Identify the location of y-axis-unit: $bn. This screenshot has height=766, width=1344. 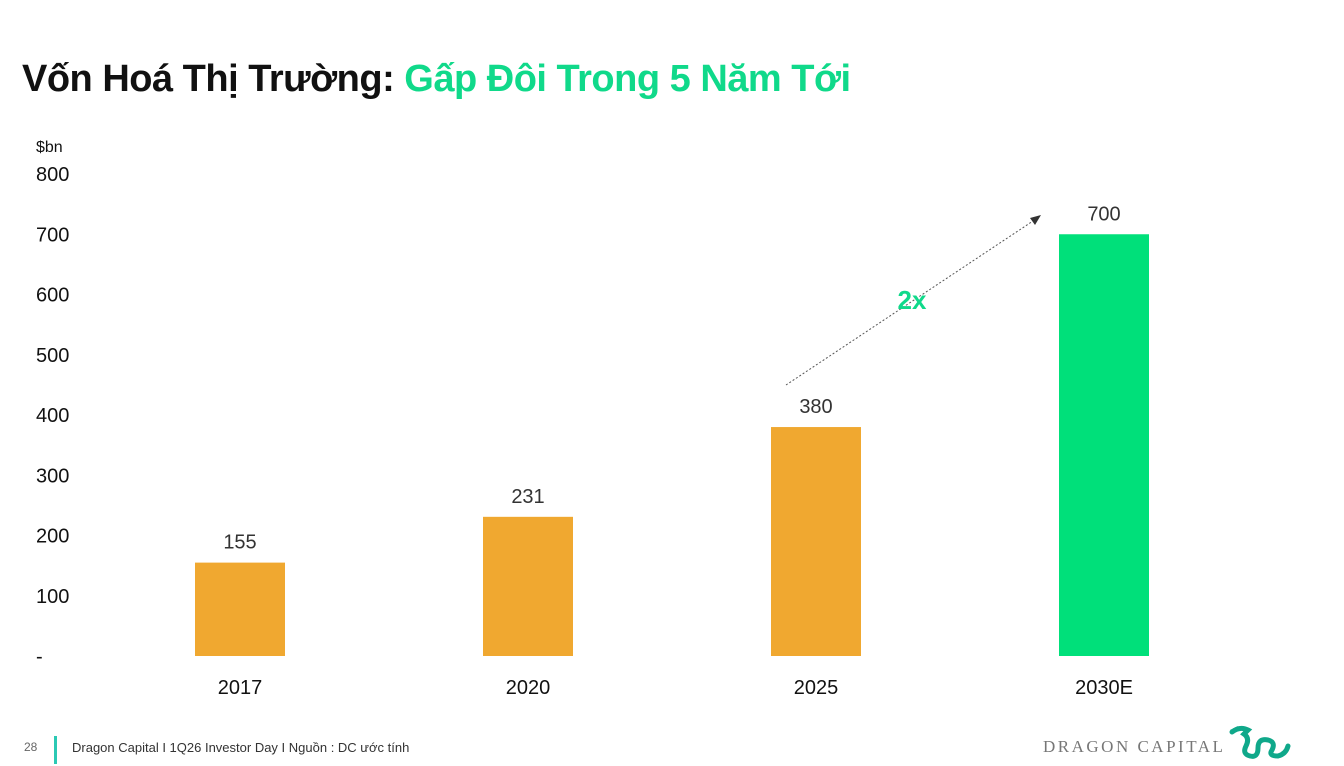
(49, 147).